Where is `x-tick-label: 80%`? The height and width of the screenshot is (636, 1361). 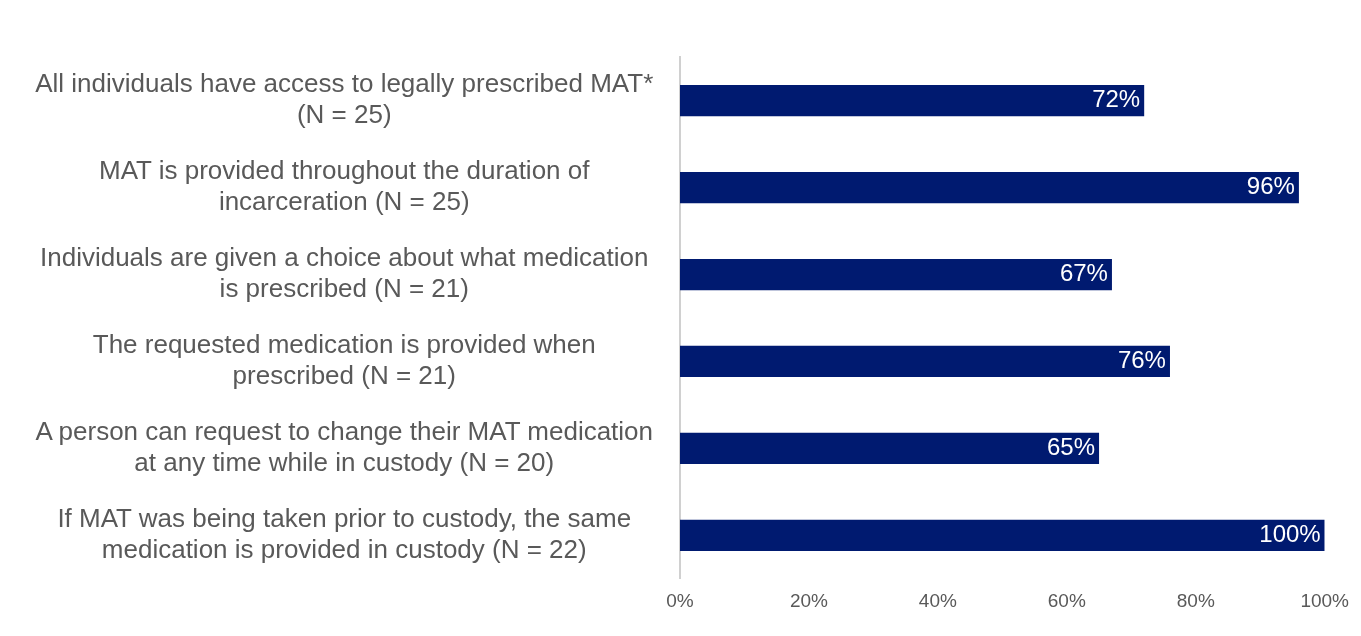
x-tick-label: 80% is located at coordinates (1195, 601).